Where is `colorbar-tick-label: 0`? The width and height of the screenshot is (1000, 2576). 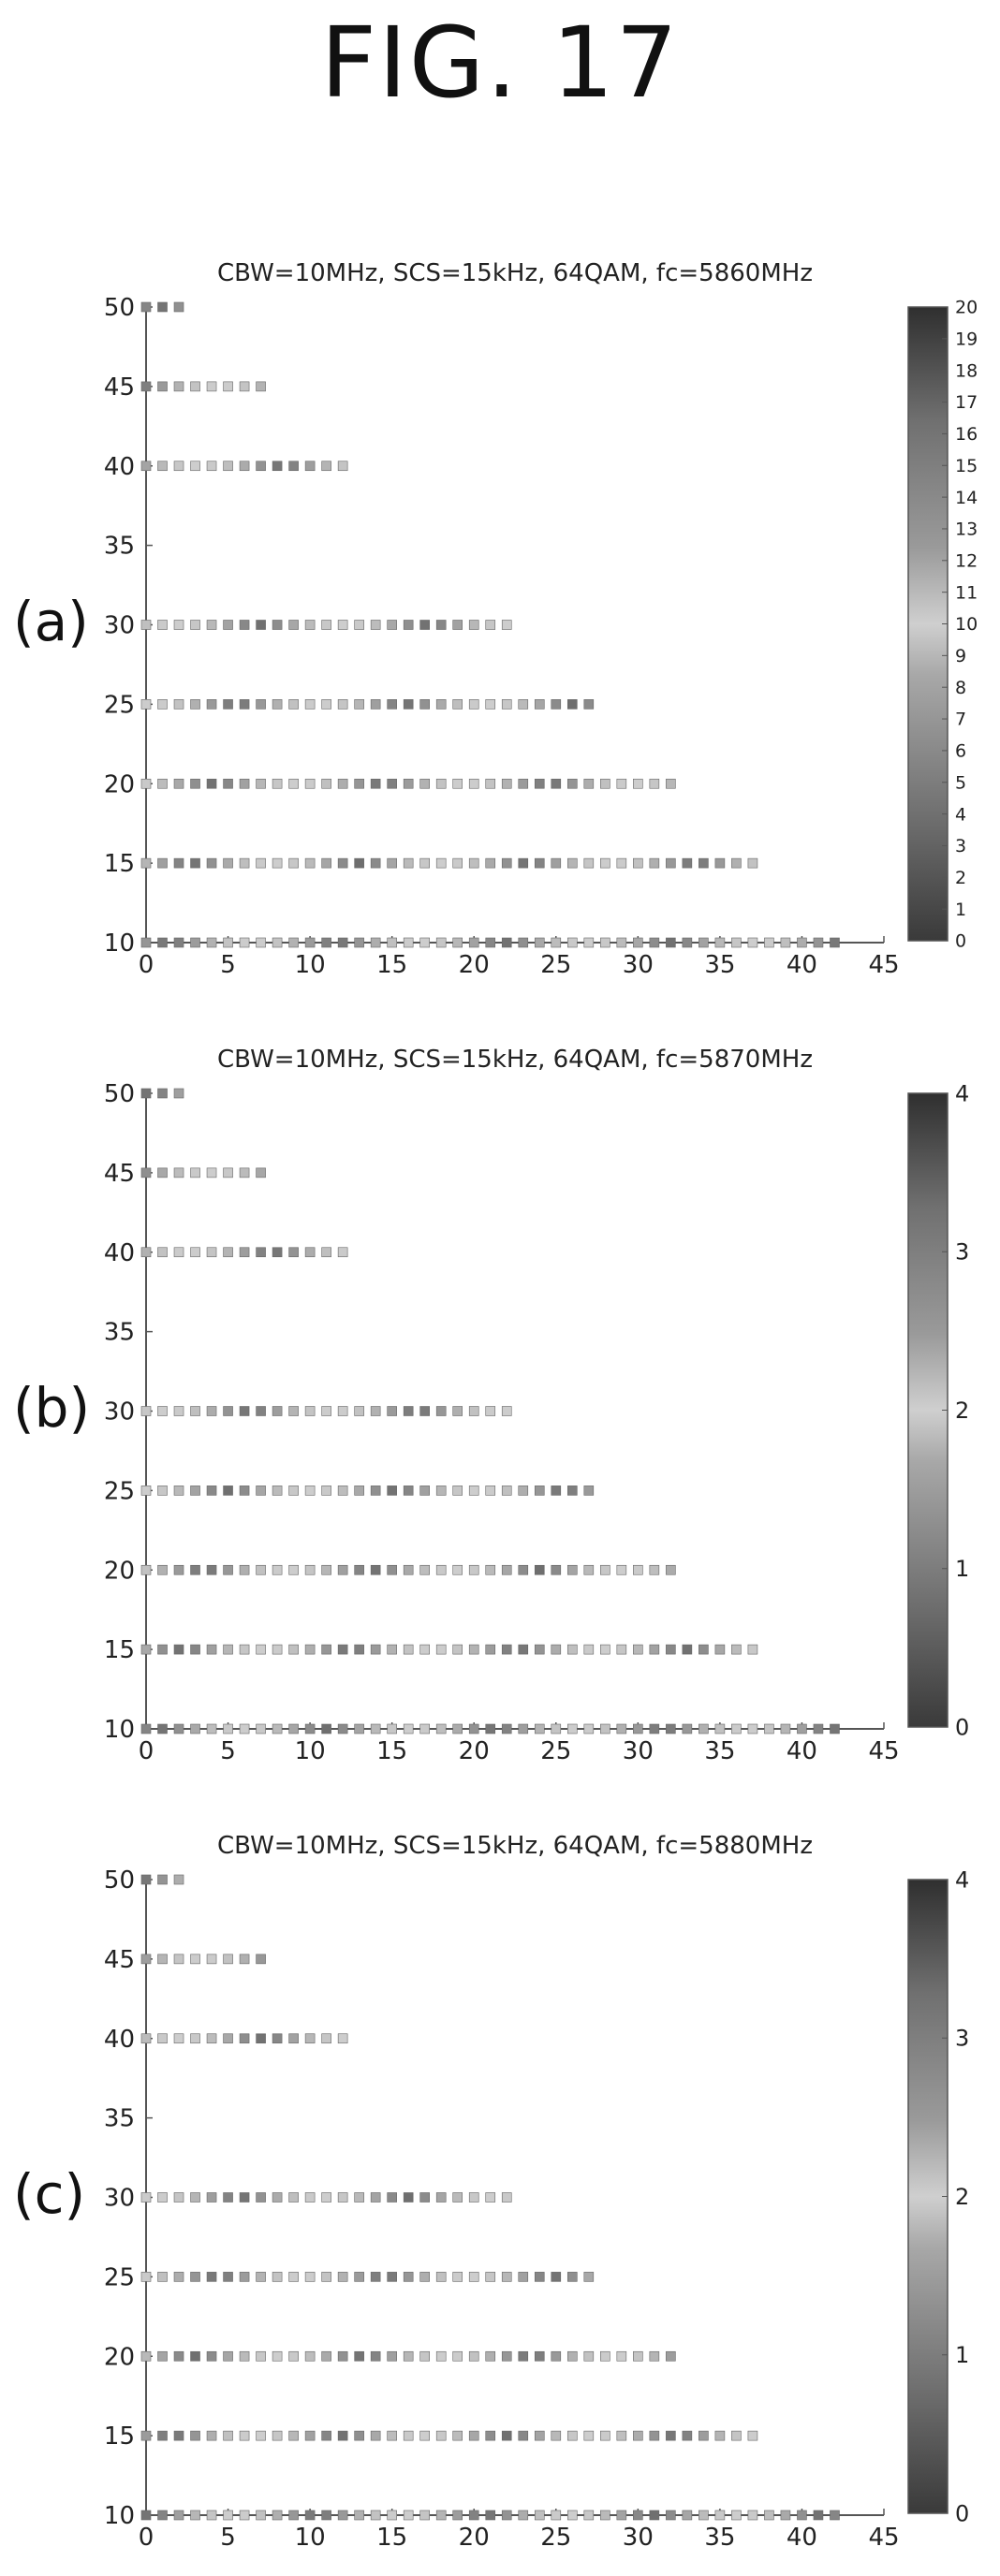 colorbar-tick-label: 0 is located at coordinates (962, 2513).